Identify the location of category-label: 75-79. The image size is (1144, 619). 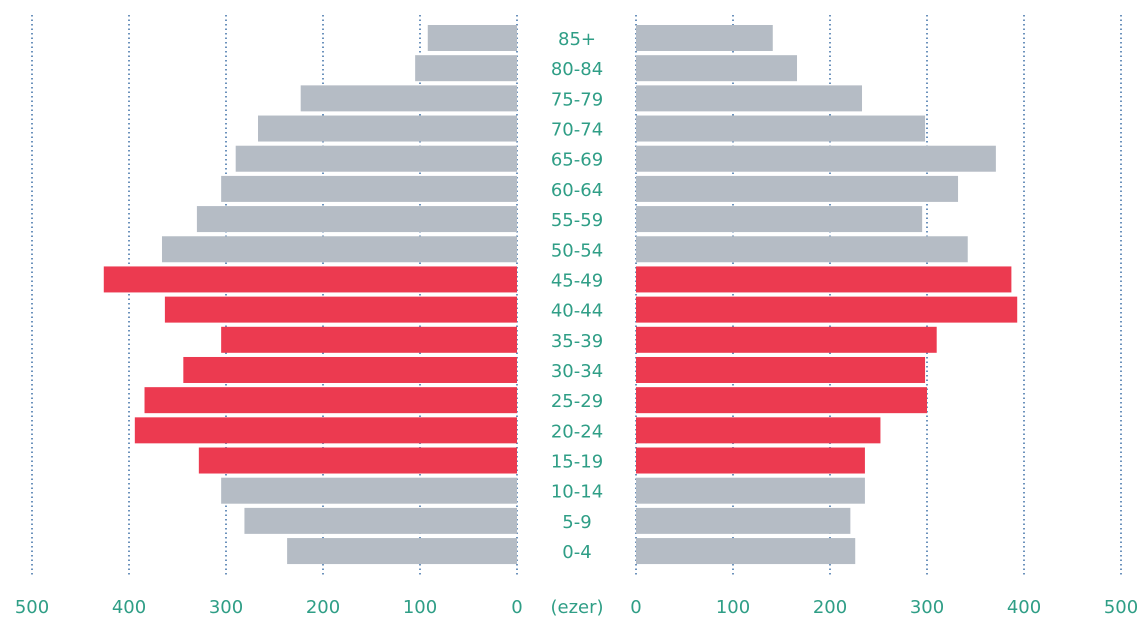
(577, 99).